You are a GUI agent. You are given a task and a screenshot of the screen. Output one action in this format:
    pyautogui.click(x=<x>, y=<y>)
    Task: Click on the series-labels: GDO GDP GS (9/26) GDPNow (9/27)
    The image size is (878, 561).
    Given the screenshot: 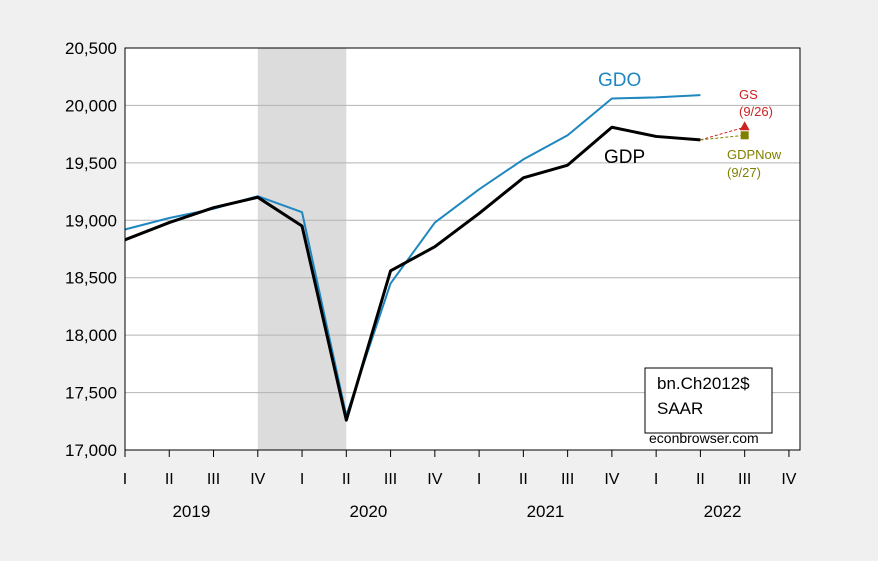 What is the action you would take?
    pyautogui.click(x=690, y=125)
    